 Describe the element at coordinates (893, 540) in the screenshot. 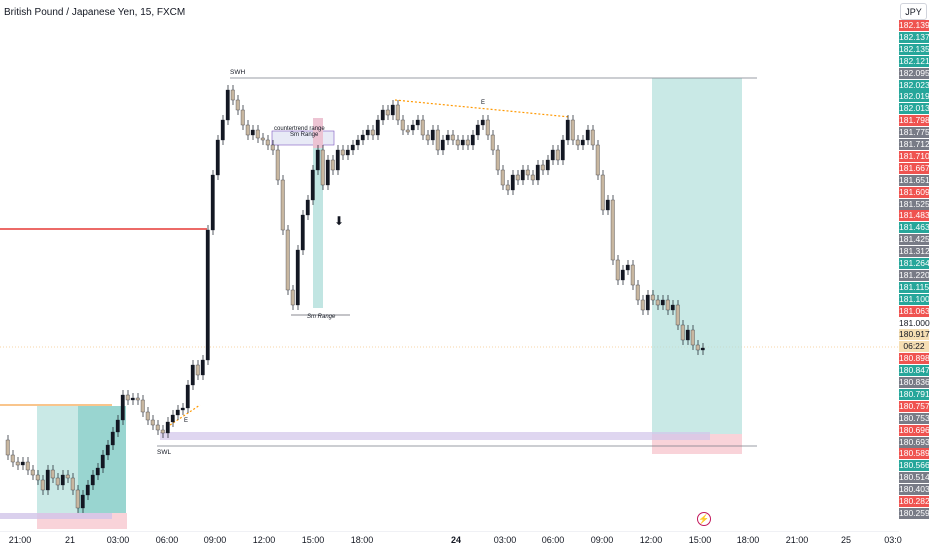

I see `time-label: 03:0` at that location.